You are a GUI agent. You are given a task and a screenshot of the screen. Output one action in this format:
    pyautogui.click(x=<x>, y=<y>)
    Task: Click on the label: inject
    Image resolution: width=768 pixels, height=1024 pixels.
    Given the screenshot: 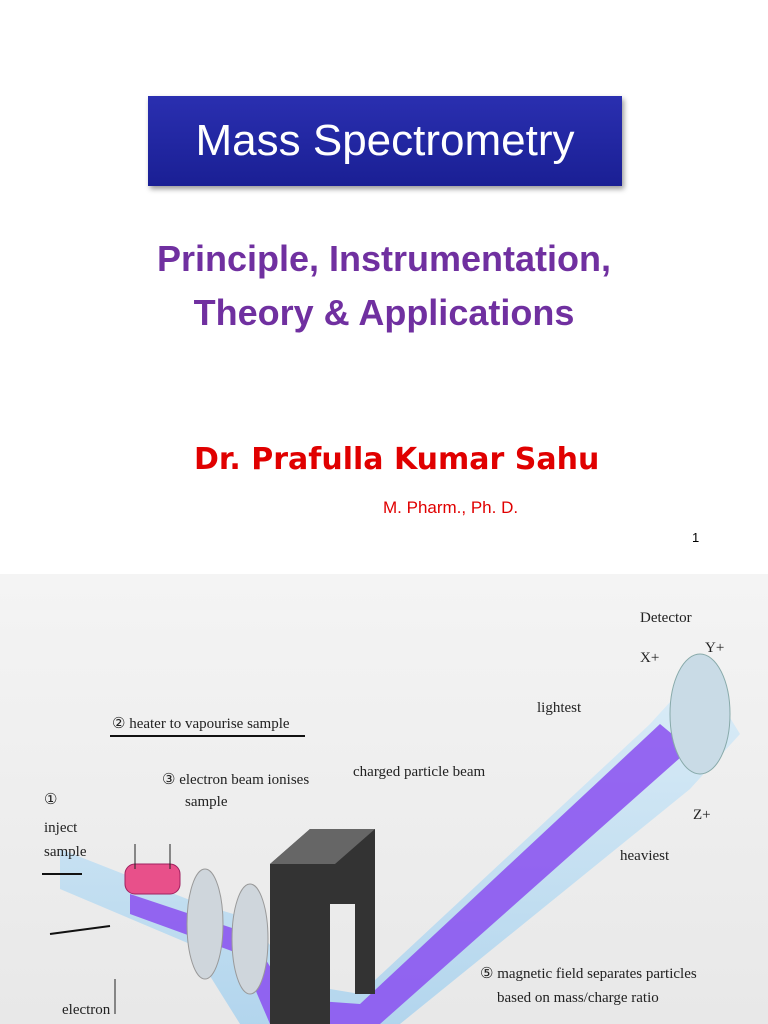 What is the action you would take?
    pyautogui.click(x=61, y=828)
    